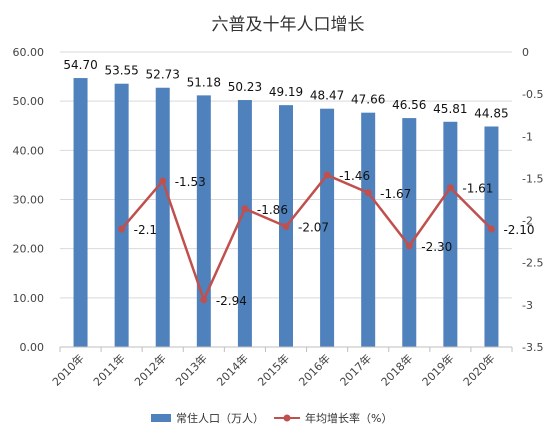 The image size is (556, 438). What do you see at coordinates (396, 369) in the screenshot?
I see `x-axis-tick-label: 2018年` at bounding box center [396, 369].